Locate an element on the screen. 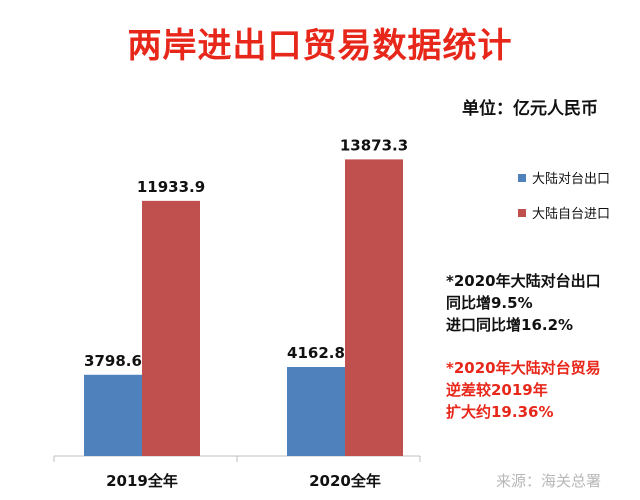 This screenshot has width=640, height=500. growth-note-line: 进口同比增16.2% is located at coordinates (510, 325).